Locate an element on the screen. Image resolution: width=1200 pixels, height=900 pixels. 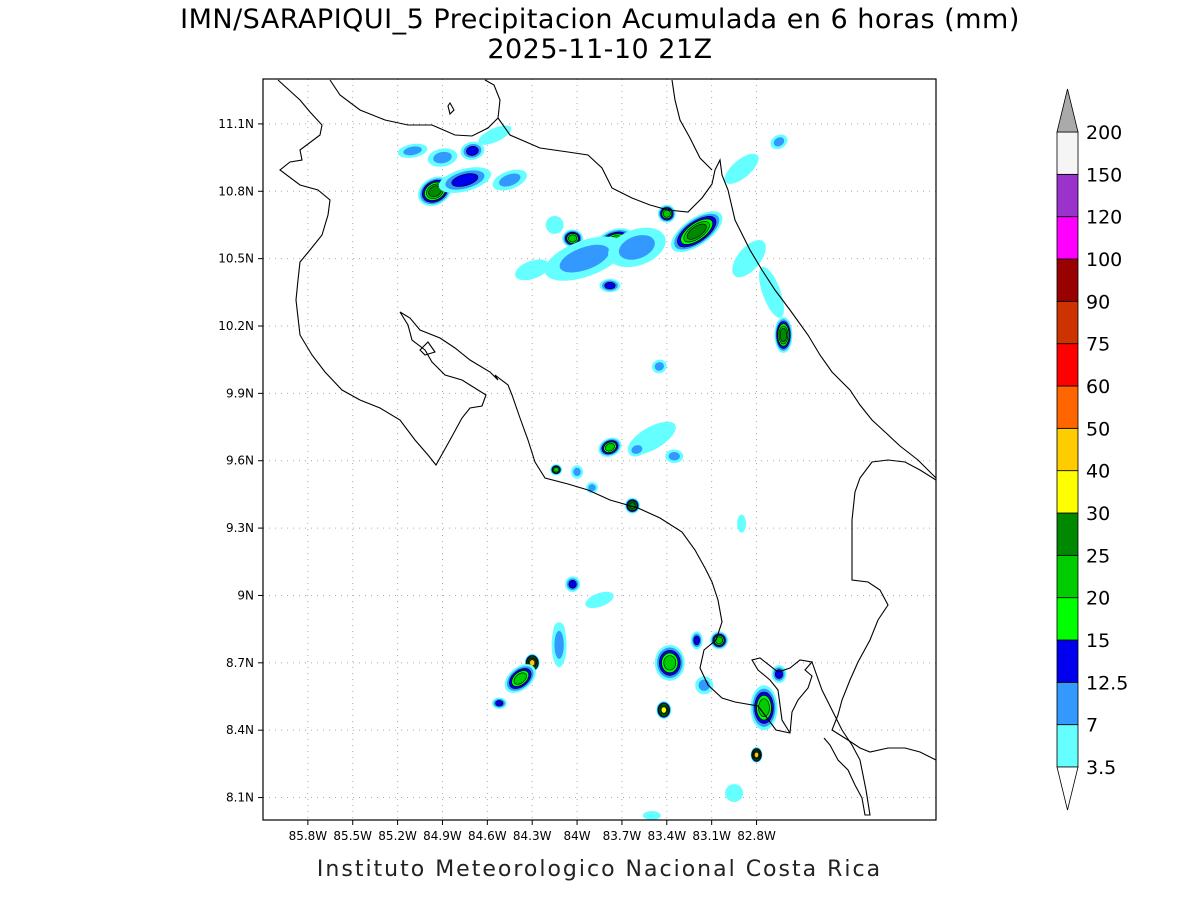
y-tick-label: 9.6N is located at coordinates (240, 461).